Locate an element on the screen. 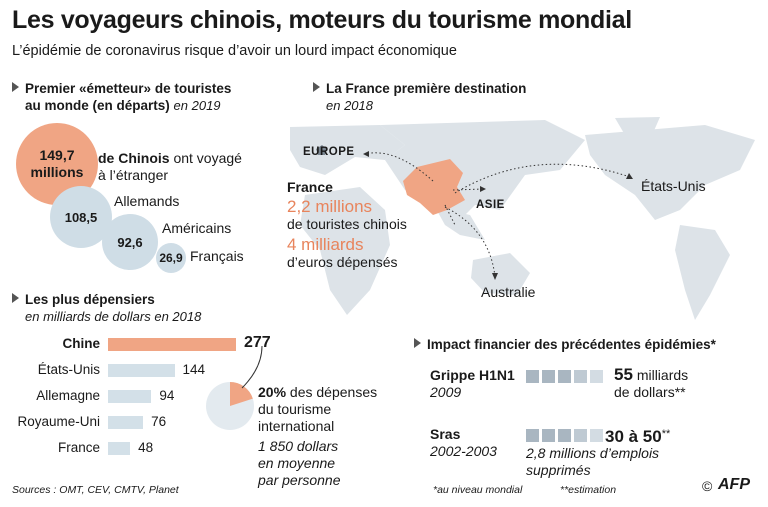  bubble-china-value: 149,7 is located at coordinates (57, 155).